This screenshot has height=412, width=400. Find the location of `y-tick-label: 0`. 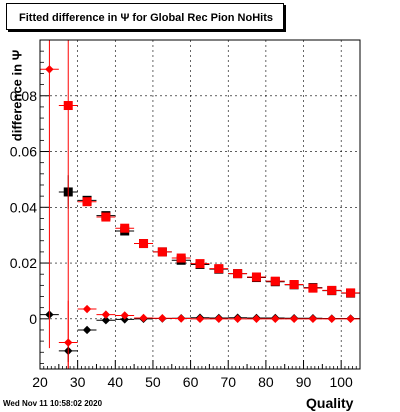

y-tick-label: 0 is located at coordinates (33, 319).